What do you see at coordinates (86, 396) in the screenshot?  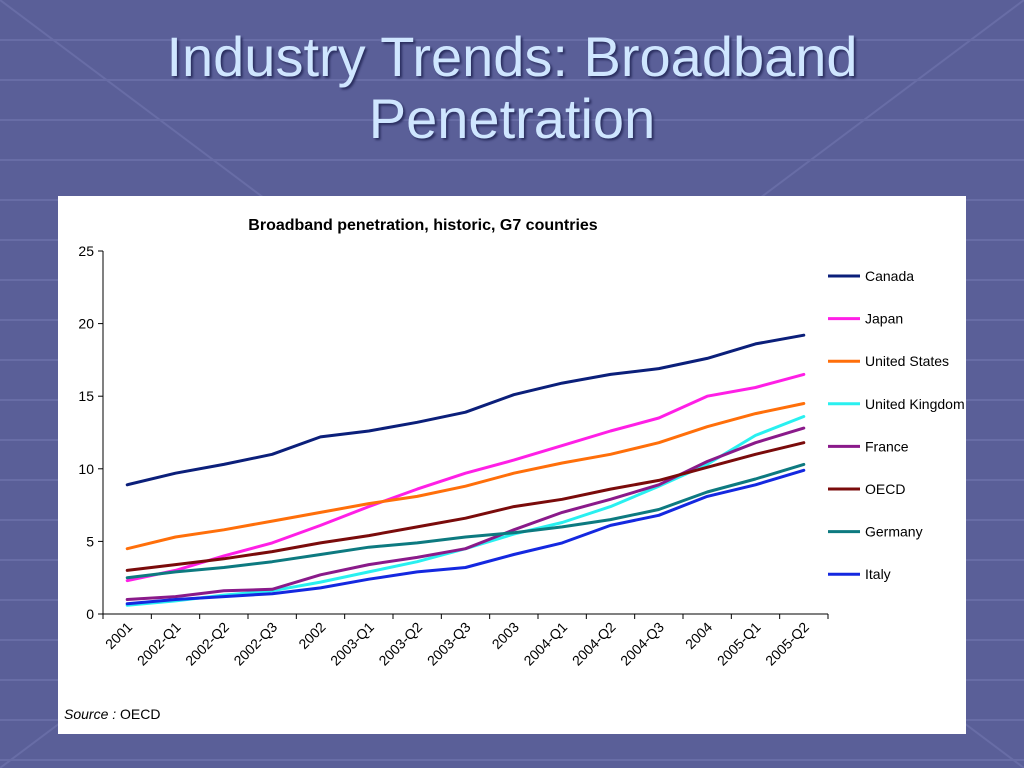 I see `y-tick-label: 15` at bounding box center [86, 396].